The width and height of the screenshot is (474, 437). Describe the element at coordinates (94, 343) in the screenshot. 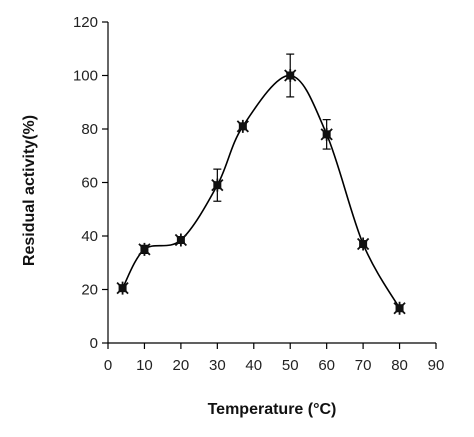

I see `y-tick-label: 0` at that location.